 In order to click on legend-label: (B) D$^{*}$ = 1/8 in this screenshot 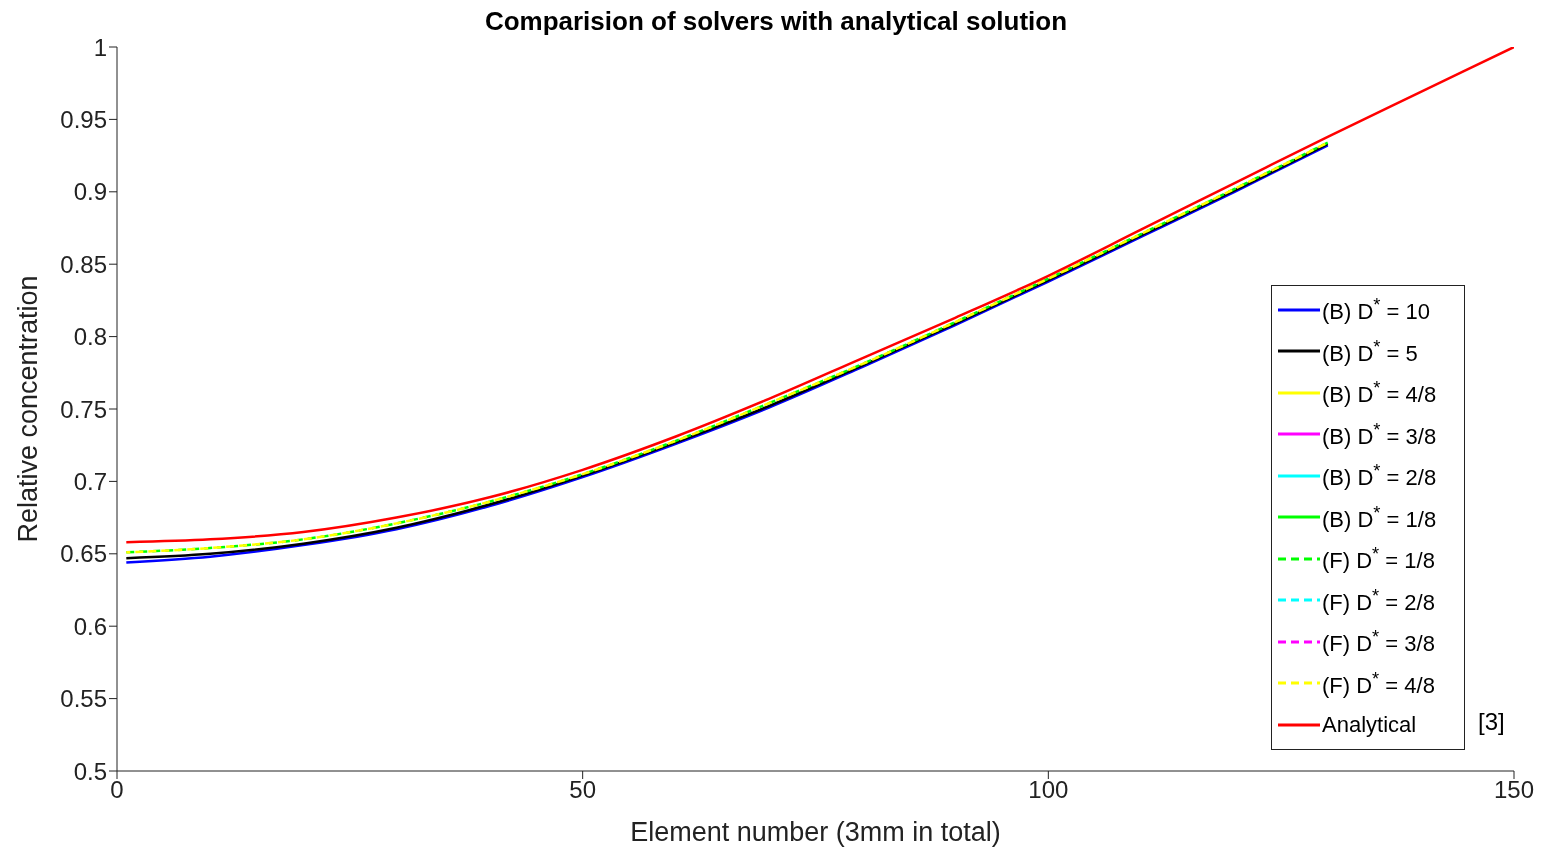, I will do `click(1379, 517)`.